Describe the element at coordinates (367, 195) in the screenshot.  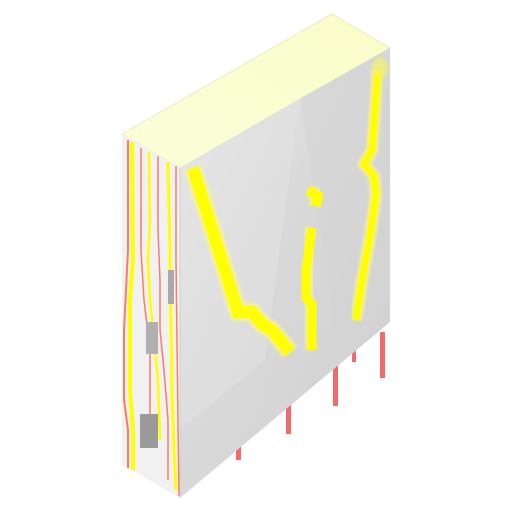
I see `trace-right-vertical` at that location.